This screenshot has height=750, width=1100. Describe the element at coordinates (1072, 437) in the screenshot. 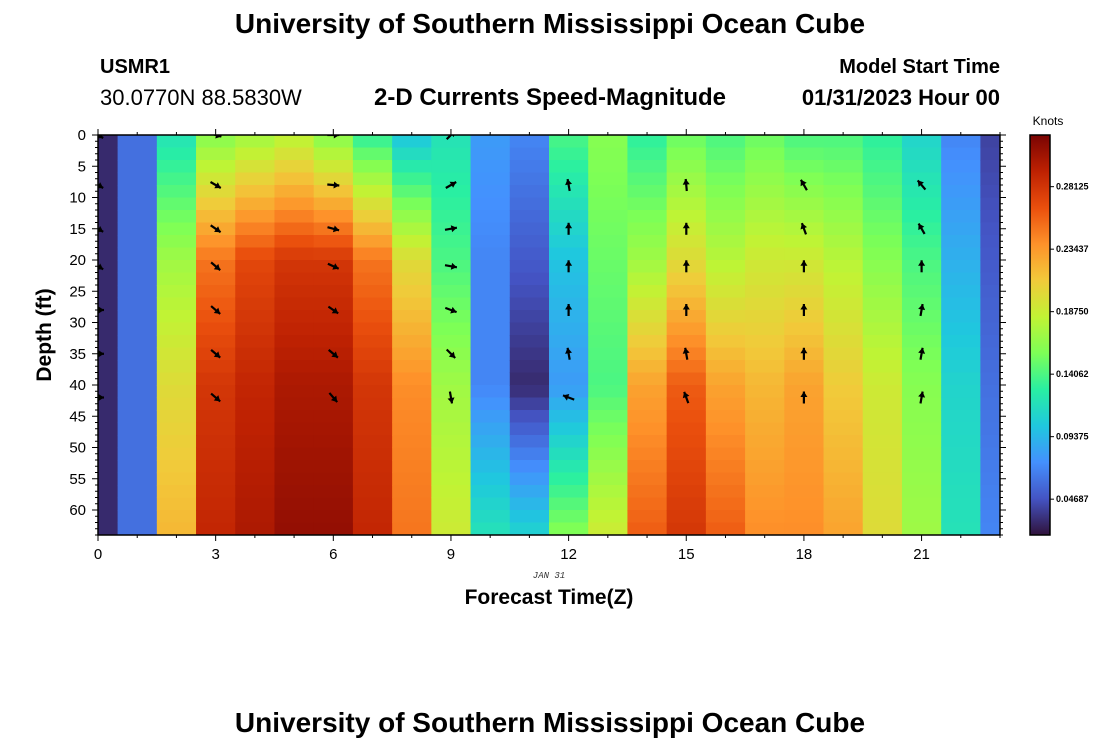

I see `colorbar-tick-label: 0.09375` at that location.